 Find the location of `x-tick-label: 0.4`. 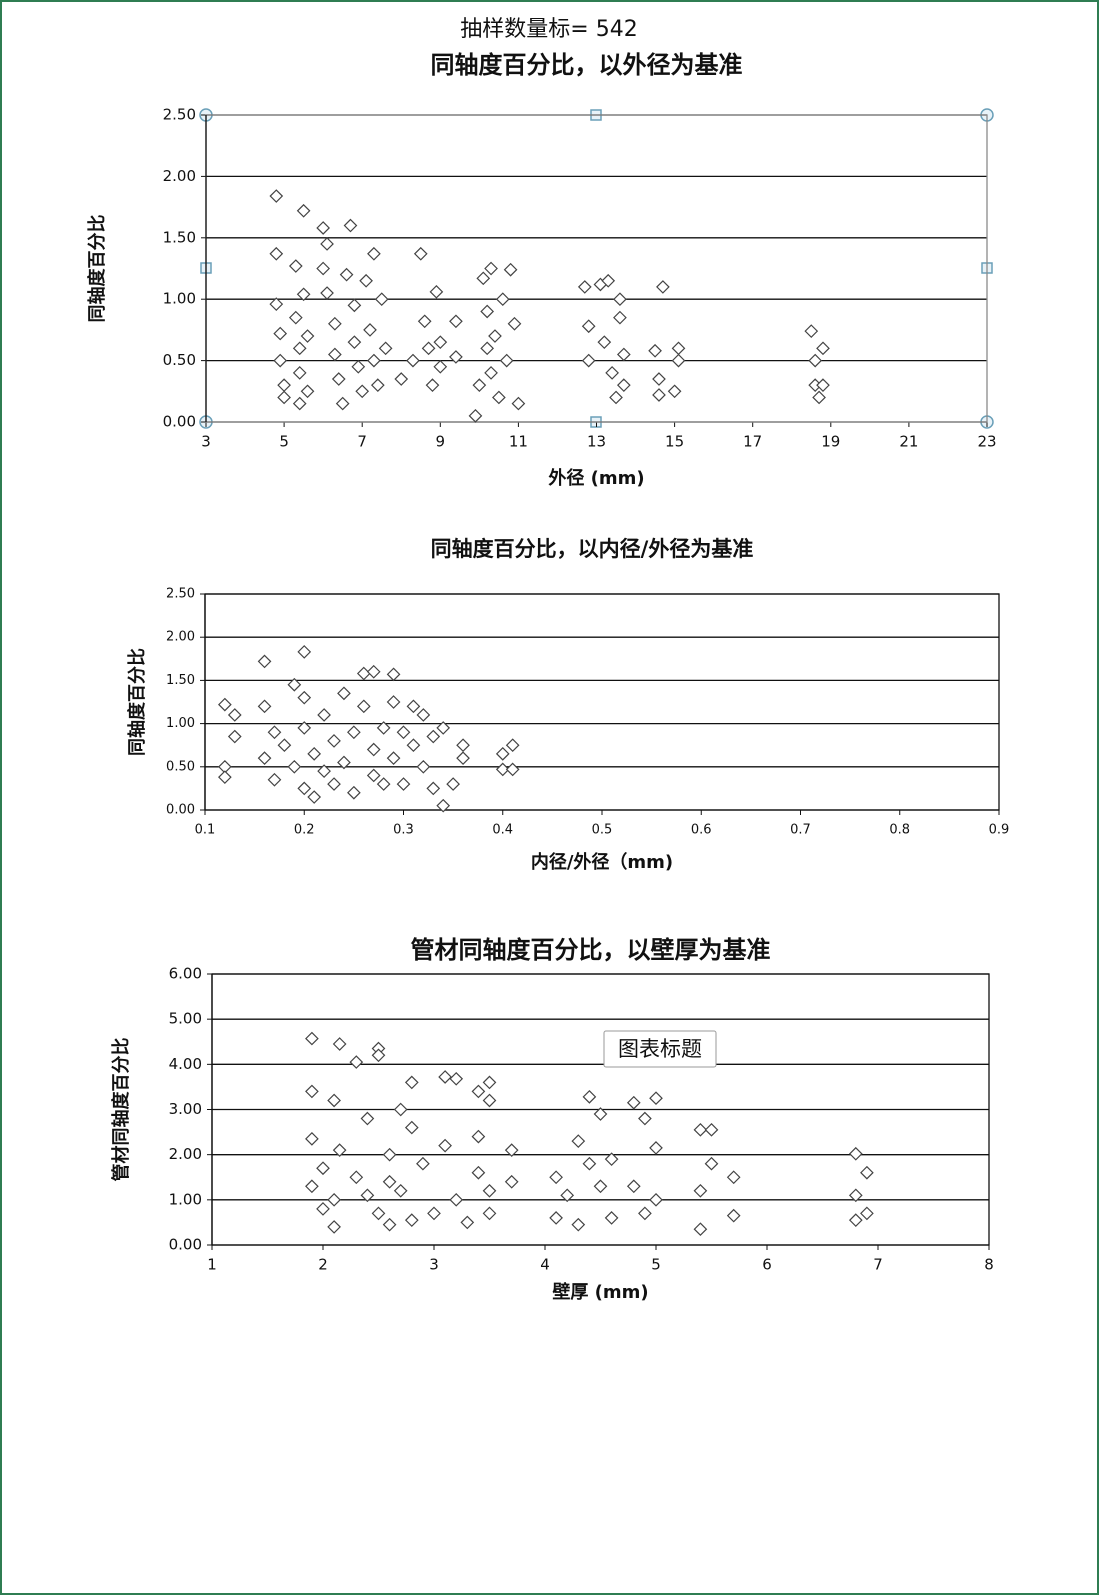

x-tick-label: 0.4 is located at coordinates (502, 830).